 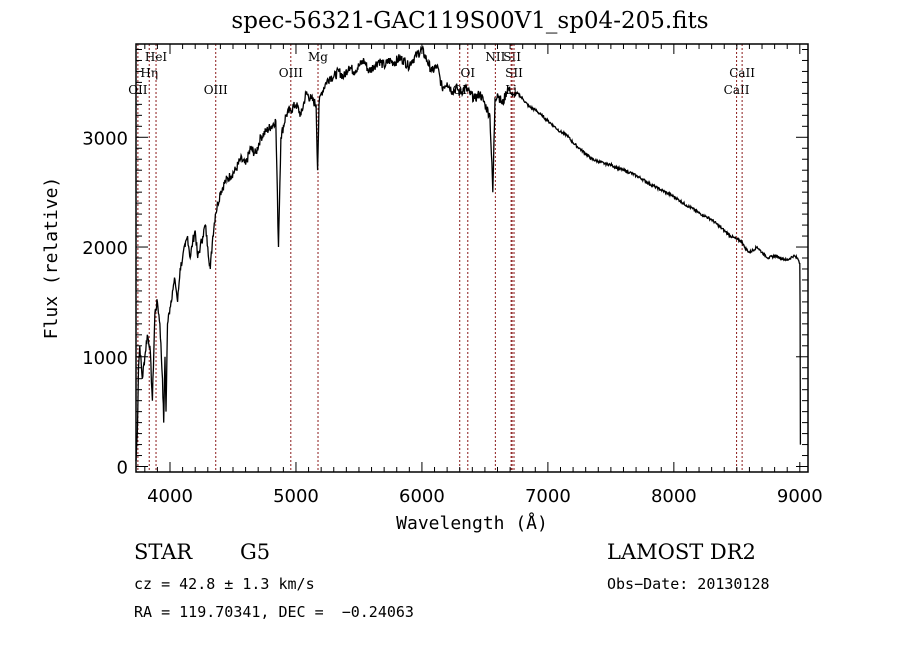 What do you see at coordinates (105, 358) in the screenshot?
I see `y-tick-label: 1000` at bounding box center [105, 358].